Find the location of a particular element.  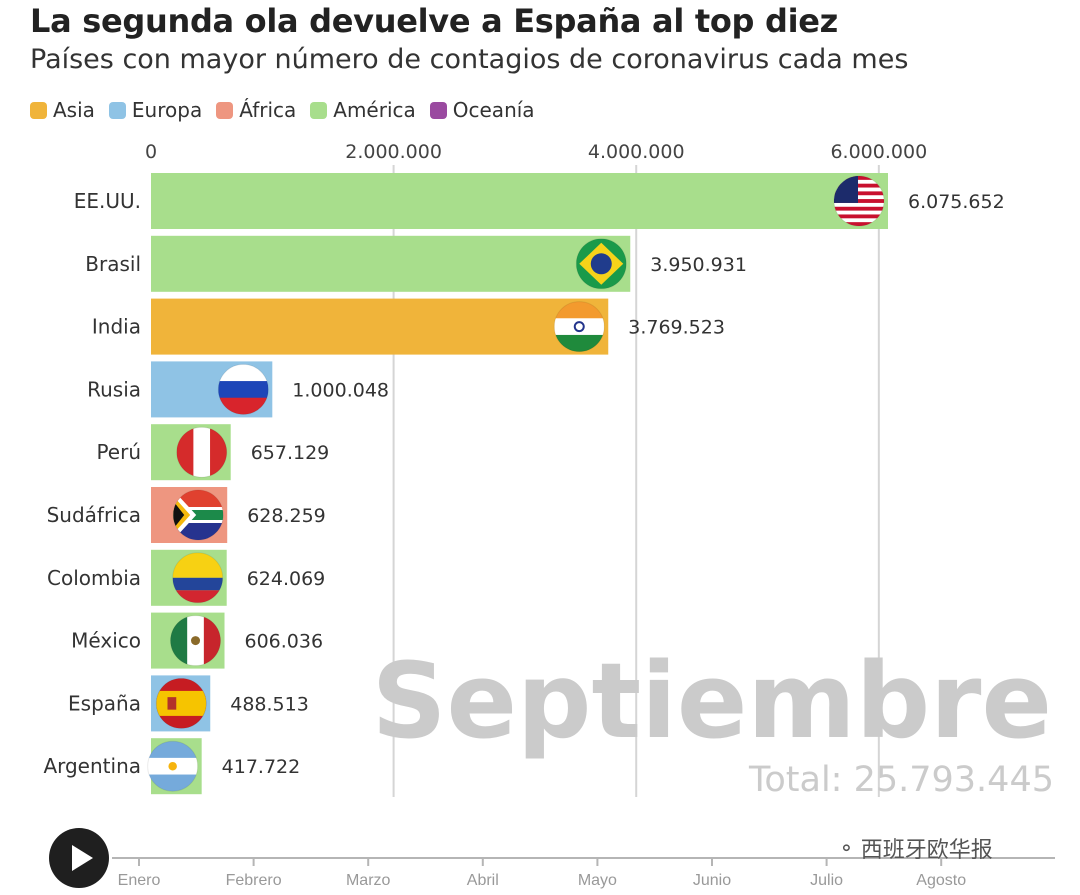

legend-swatch-asia is located at coordinates (38, 110).